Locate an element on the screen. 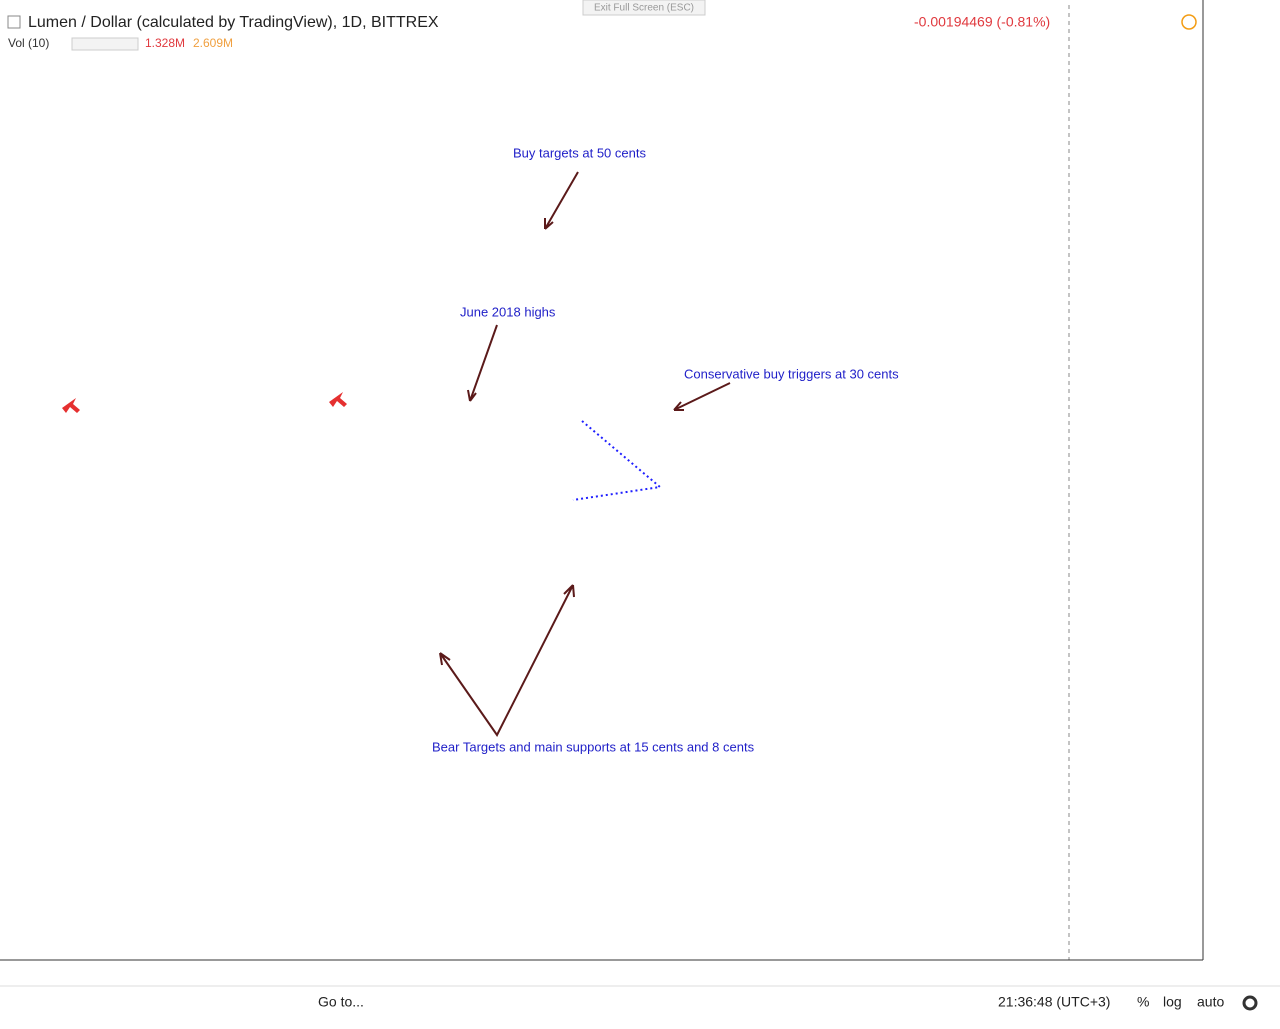  log-toggle: log is located at coordinates (1172, 1002).